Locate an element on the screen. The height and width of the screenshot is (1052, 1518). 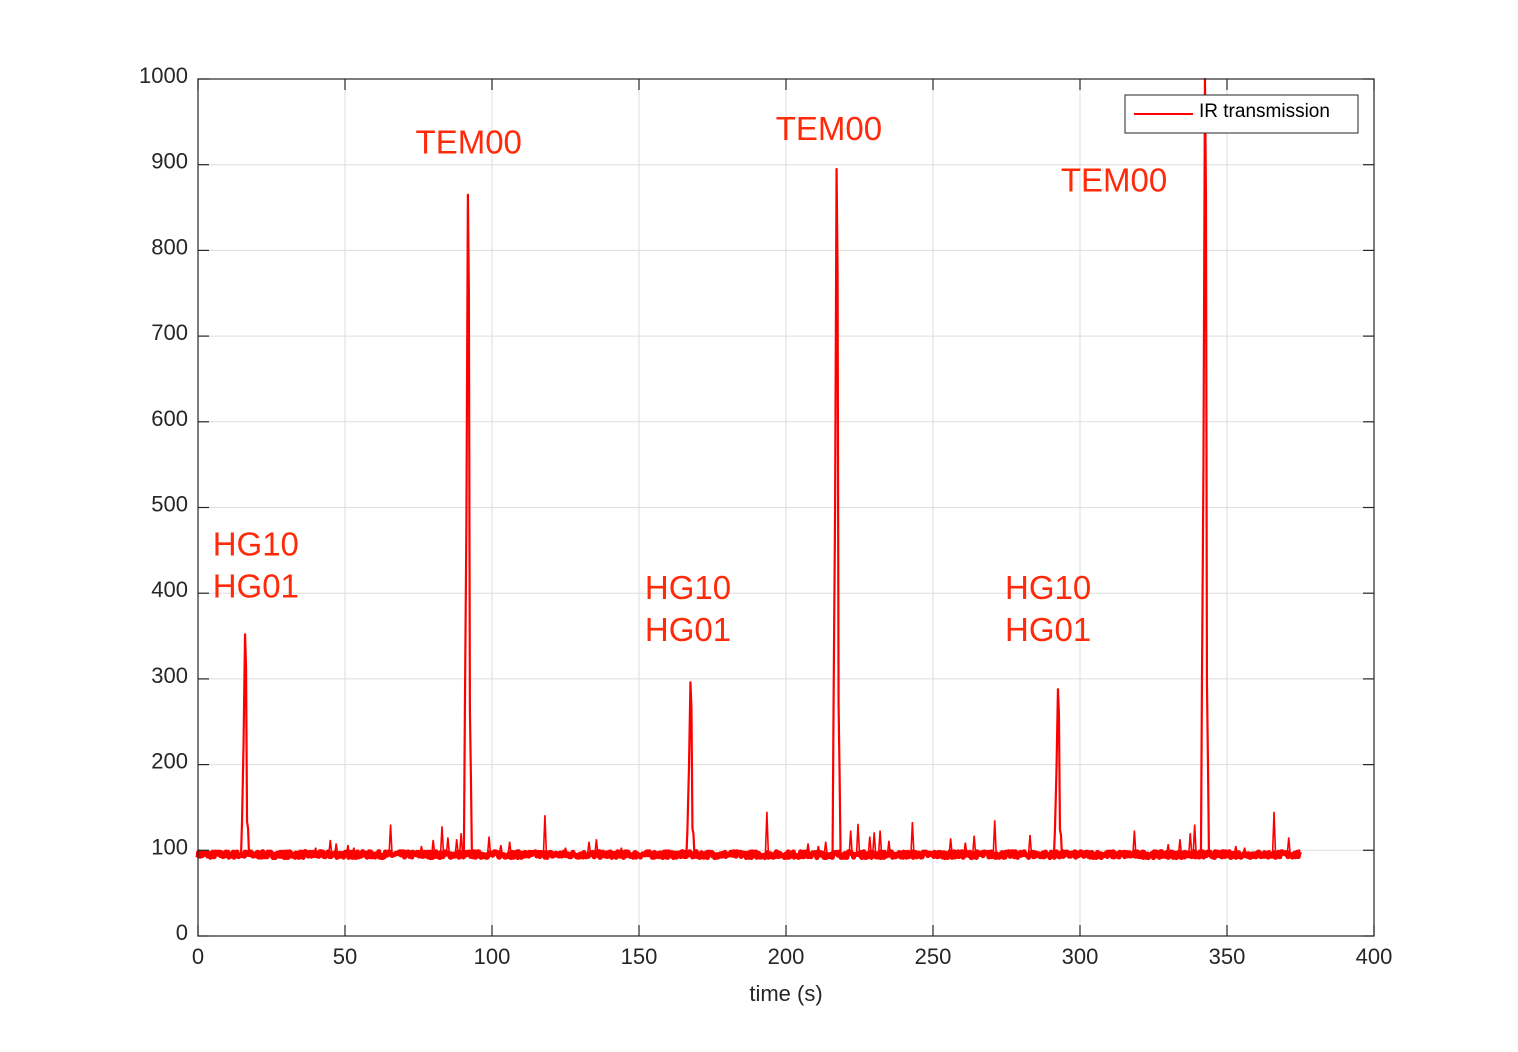
y-tick-label-1: 100 is located at coordinates (169, 846).